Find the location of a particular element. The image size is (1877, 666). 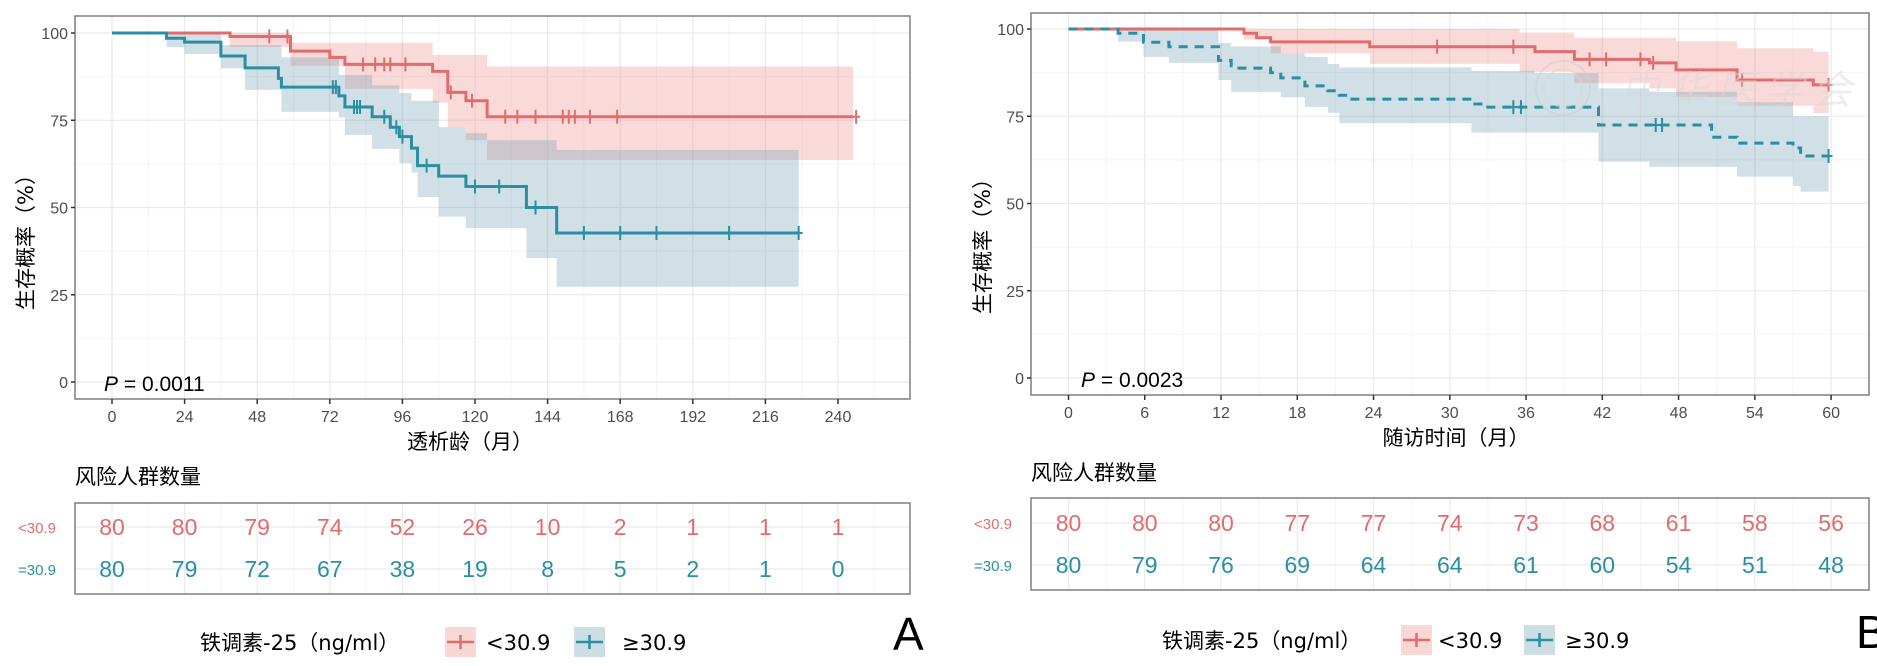

risk-count: 51 is located at coordinates (1755, 565).